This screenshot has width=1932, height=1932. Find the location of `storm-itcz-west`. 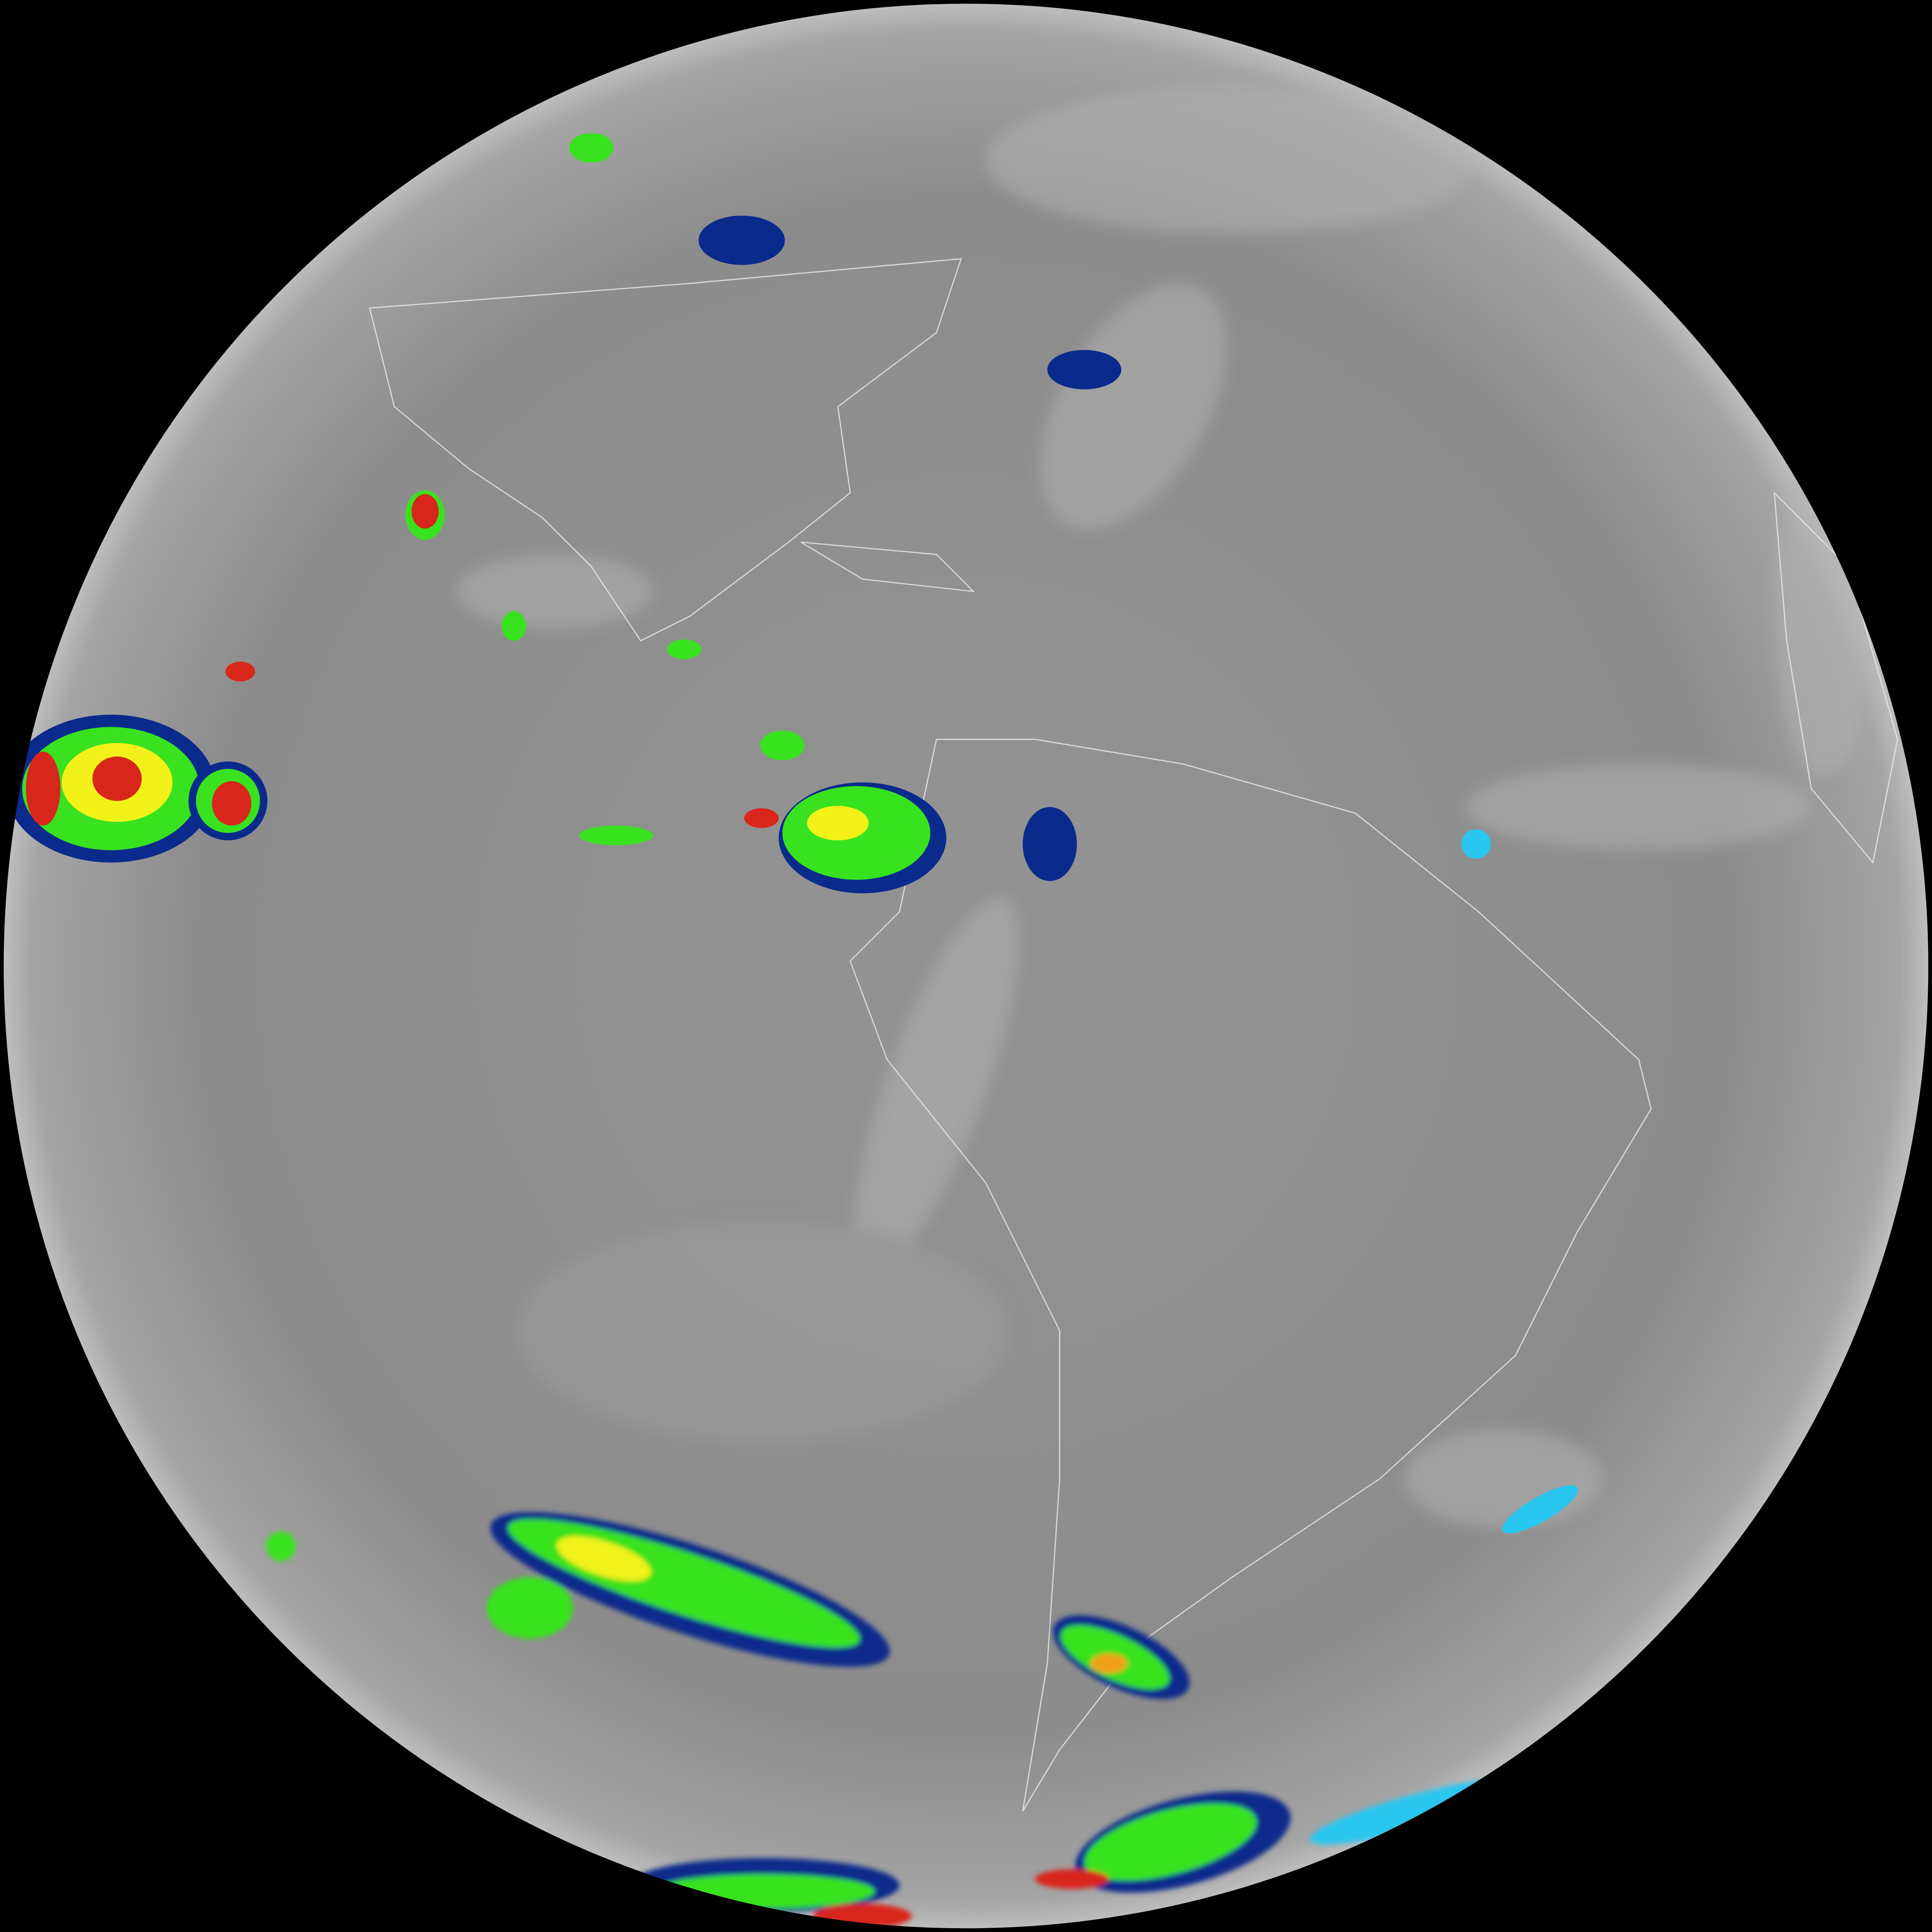

storm-itcz-west is located at coordinates (136, 763).